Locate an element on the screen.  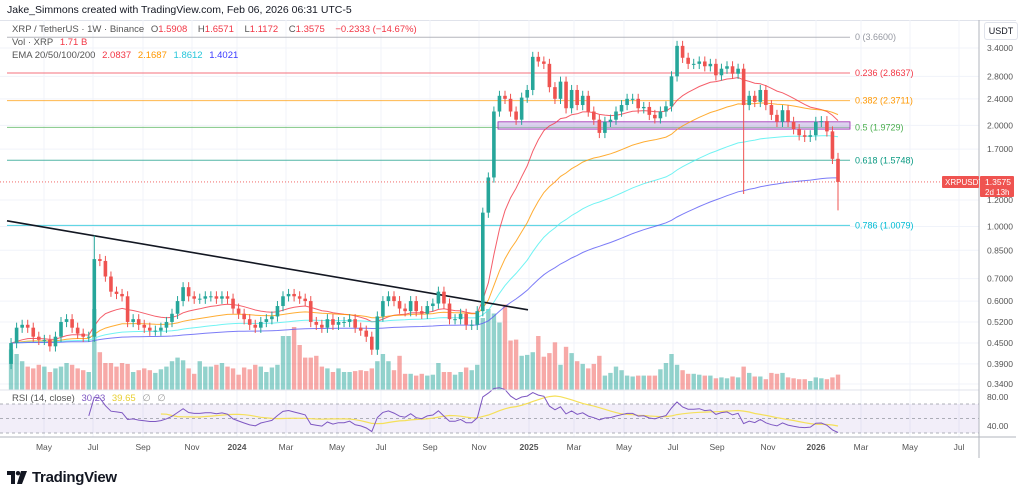
currency-button: USDT is located at coordinates (1001, 31).